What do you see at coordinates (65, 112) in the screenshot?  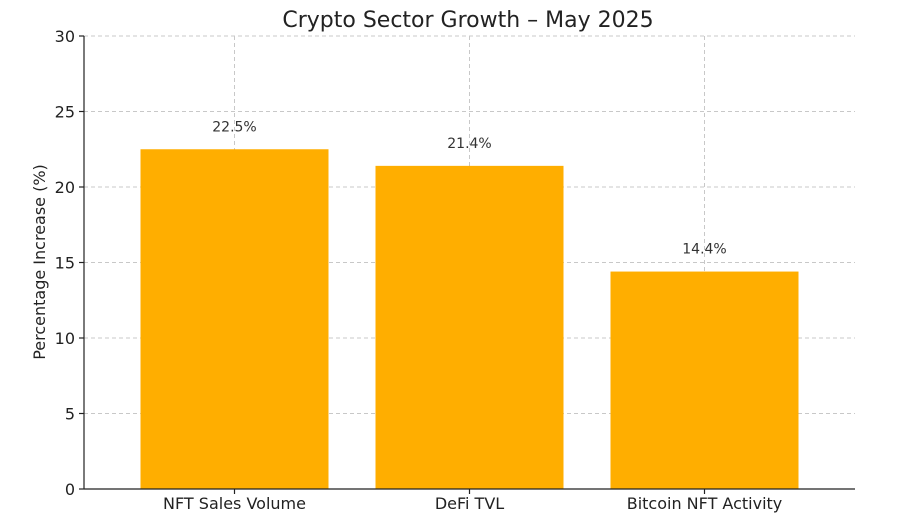 I see `y-tick-label: 25` at bounding box center [65, 112].